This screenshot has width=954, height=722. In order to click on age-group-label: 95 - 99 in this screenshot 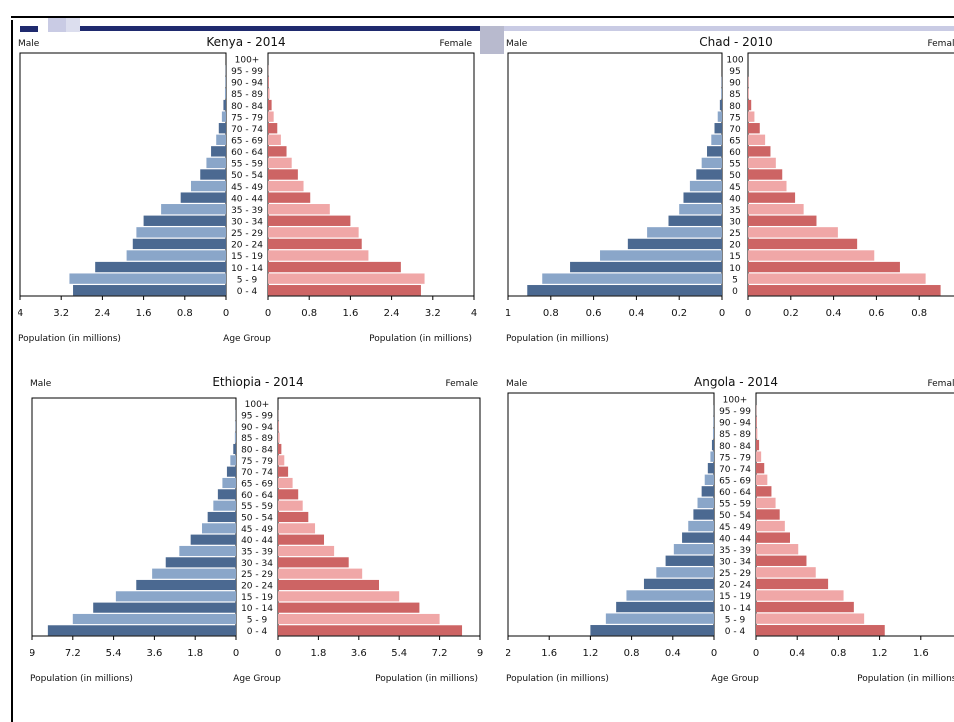, I will do `click(257, 417)`.